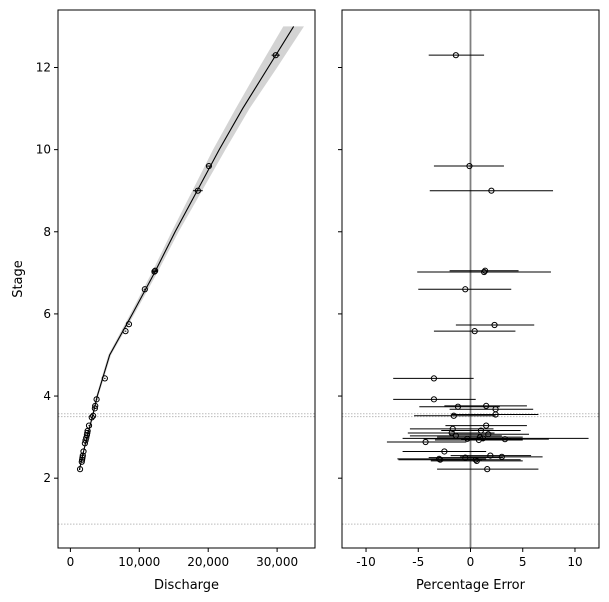 Image resolution: width=609 pixels, height=602 pixels. Describe the element at coordinates (139, 562) in the screenshot. I see `x-tick-label: 10,000` at that location.